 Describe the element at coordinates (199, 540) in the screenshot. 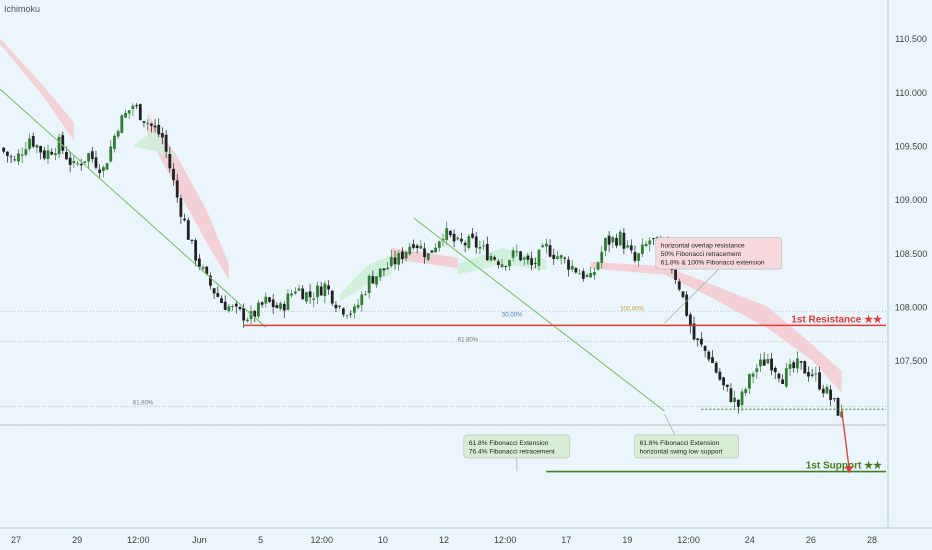

I see `time-tick-label: Jun` at that location.